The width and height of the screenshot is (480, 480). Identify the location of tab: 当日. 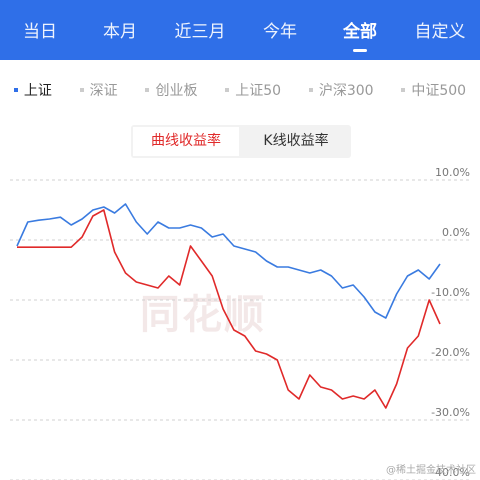
(40, 32).